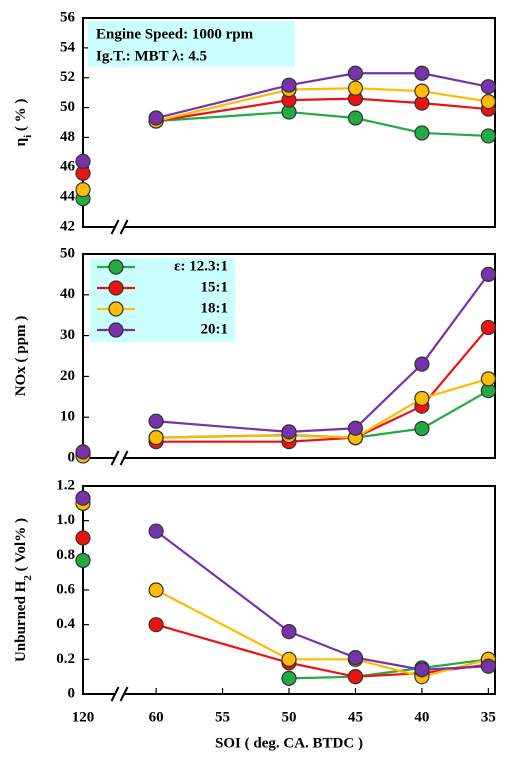 The image size is (511, 763). Describe the element at coordinates (28, 136) in the screenshot. I see `y-axis-label-part: i` at that location.